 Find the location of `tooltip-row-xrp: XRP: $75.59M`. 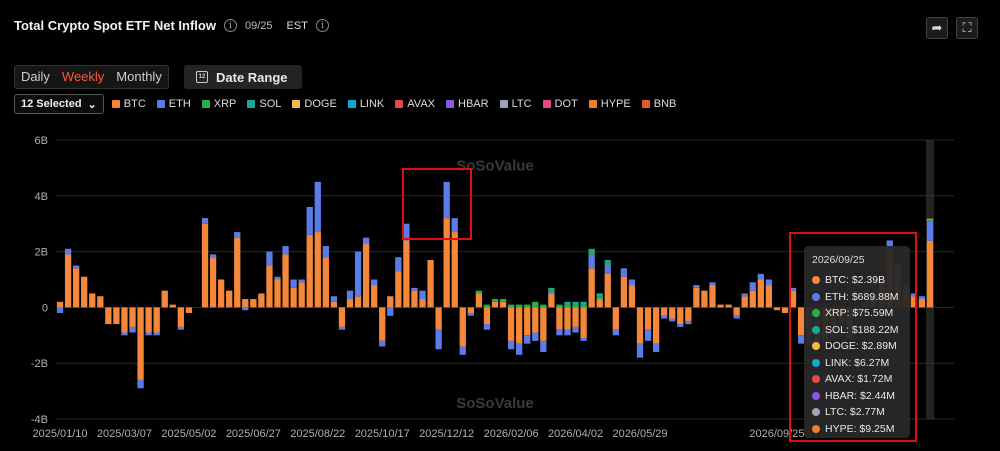

tooltip-row-xrp: XRP: $75.59M is located at coordinates (857, 313).